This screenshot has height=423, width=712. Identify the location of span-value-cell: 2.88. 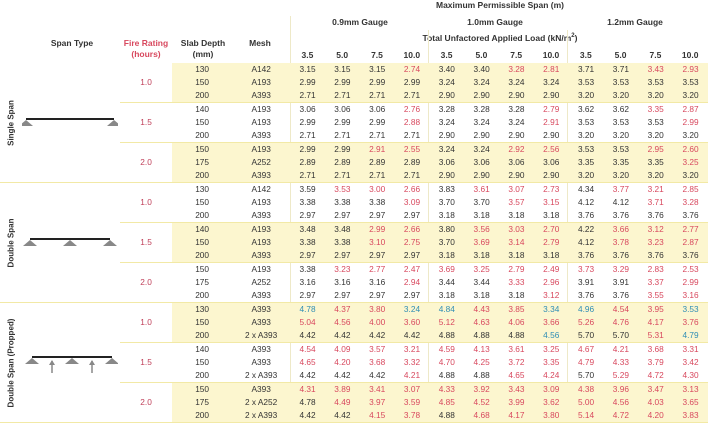
(412, 122).